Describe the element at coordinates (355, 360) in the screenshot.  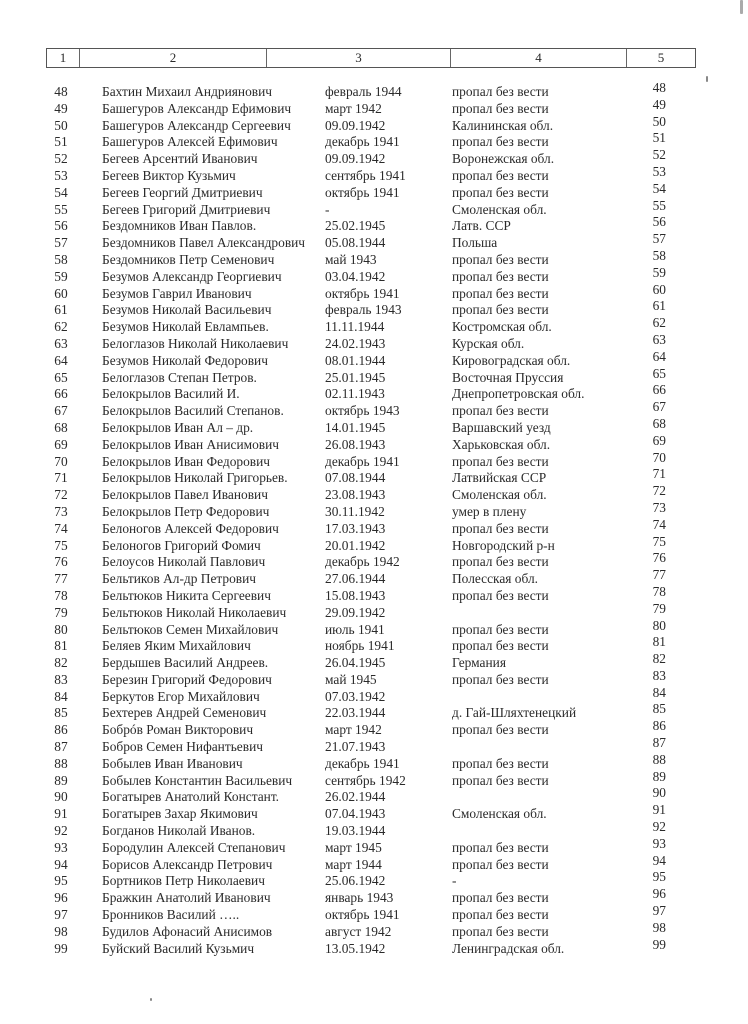
I see `date: 08.01.1944` at that location.